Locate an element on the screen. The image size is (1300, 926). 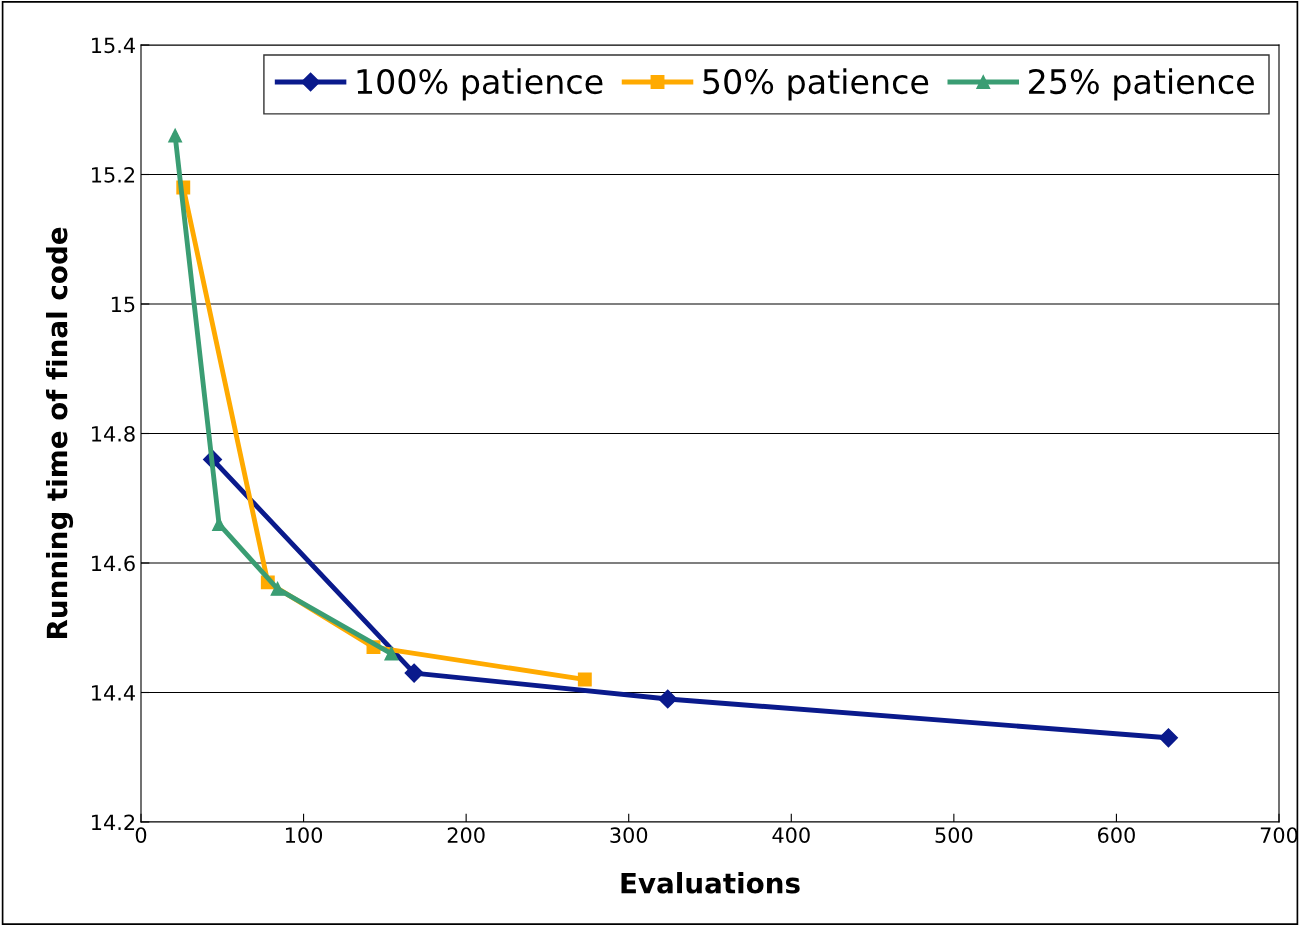
x-tick-label: 0 is located at coordinates (141, 835).